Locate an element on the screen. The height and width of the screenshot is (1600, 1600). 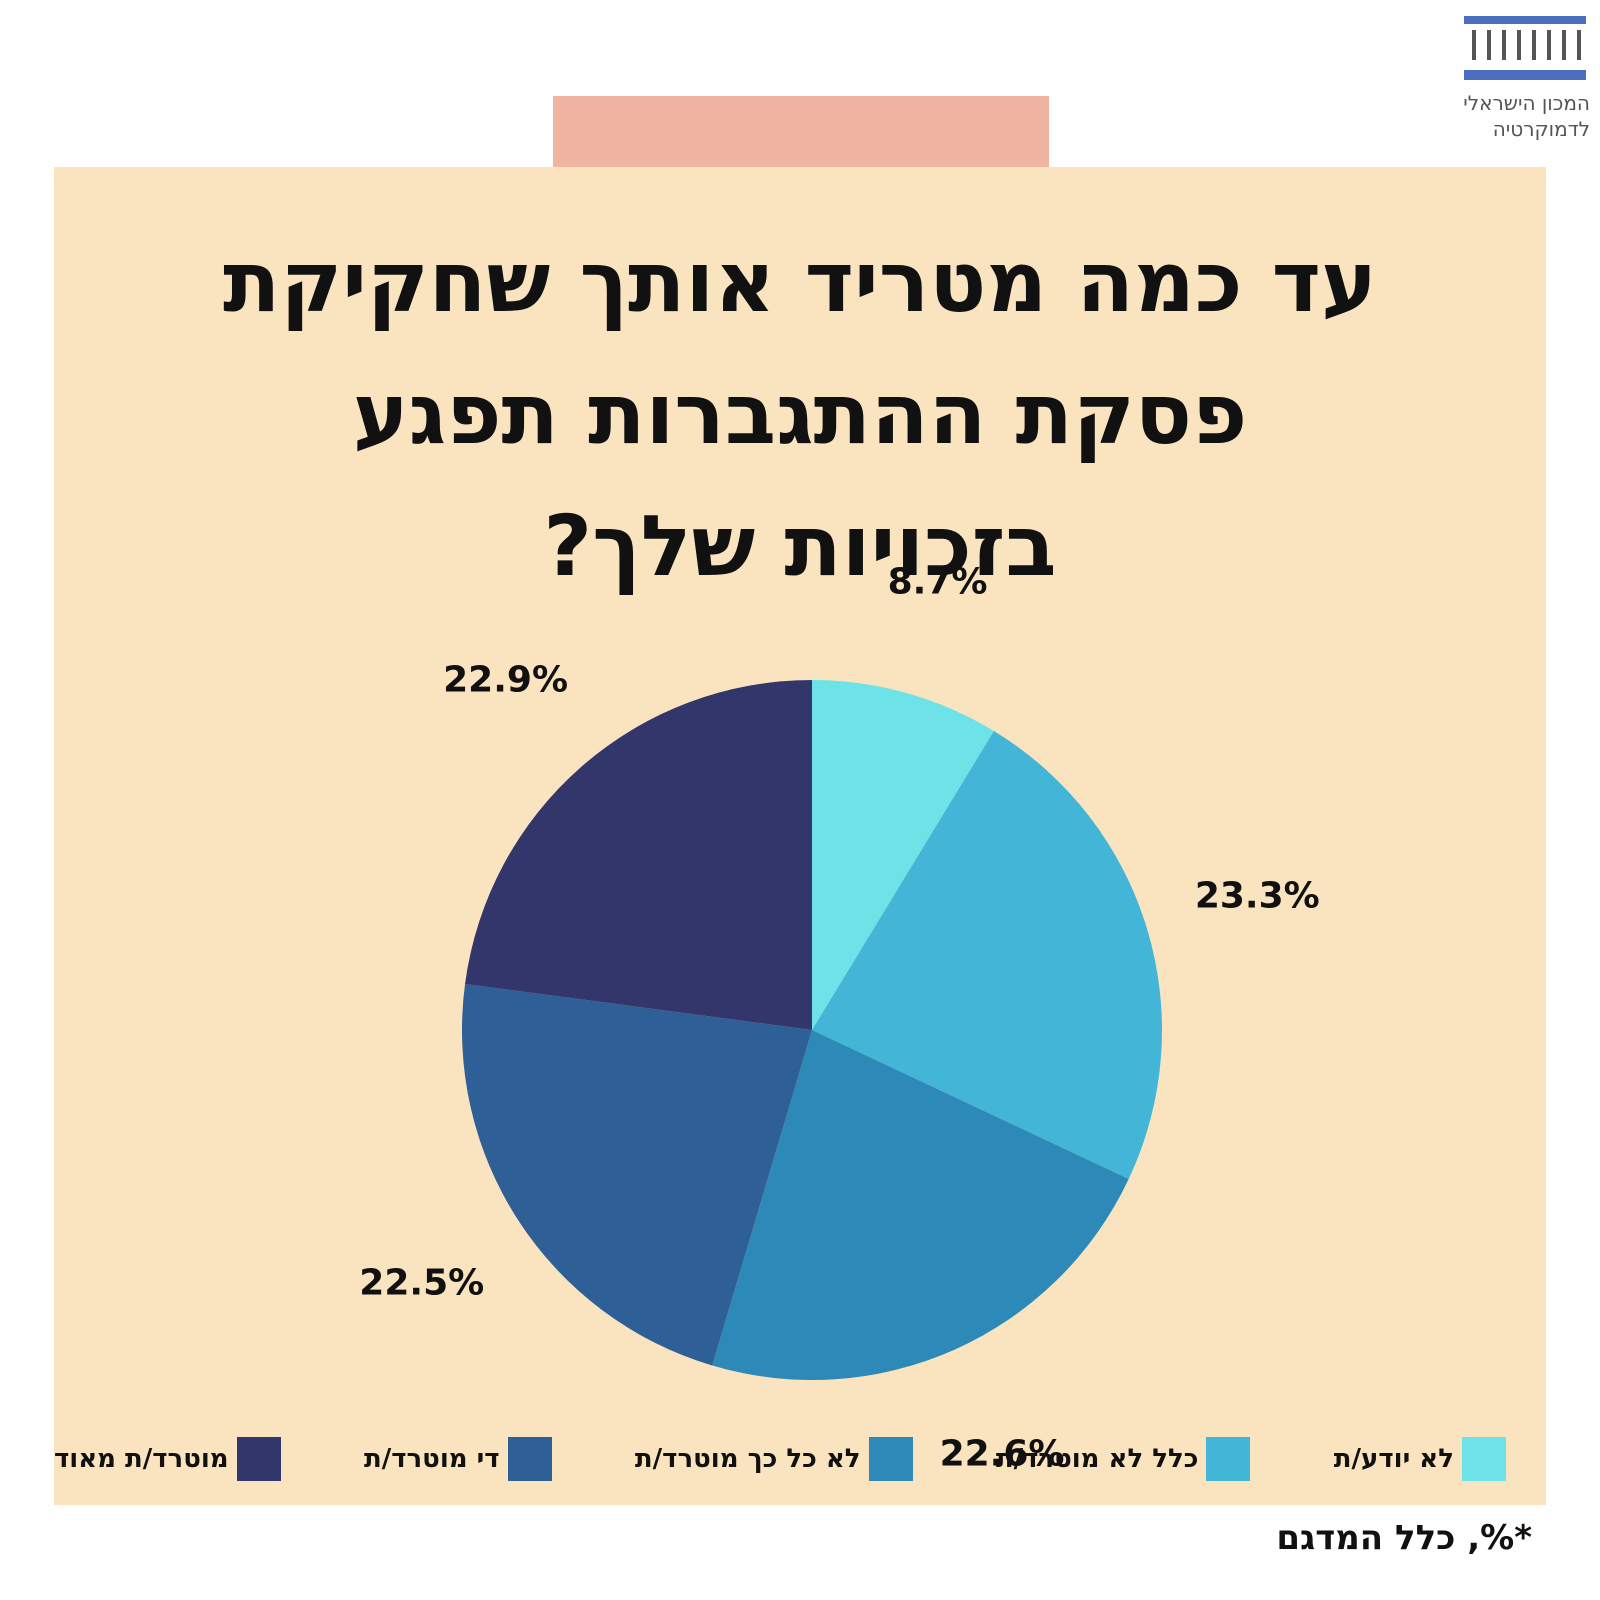
slice-value-label-4: 22.5% is located at coordinates (422, 1283).